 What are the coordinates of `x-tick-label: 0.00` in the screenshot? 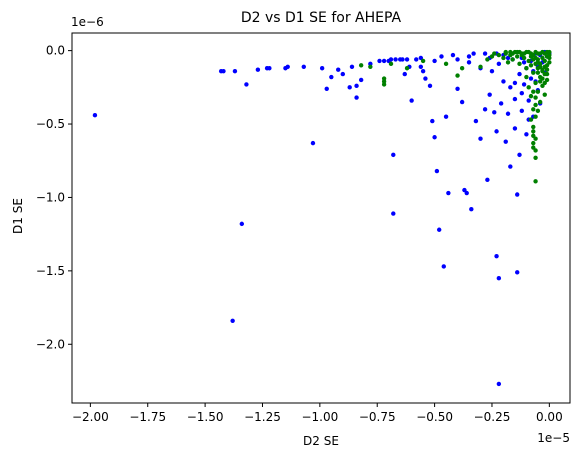 It's located at (549, 417).